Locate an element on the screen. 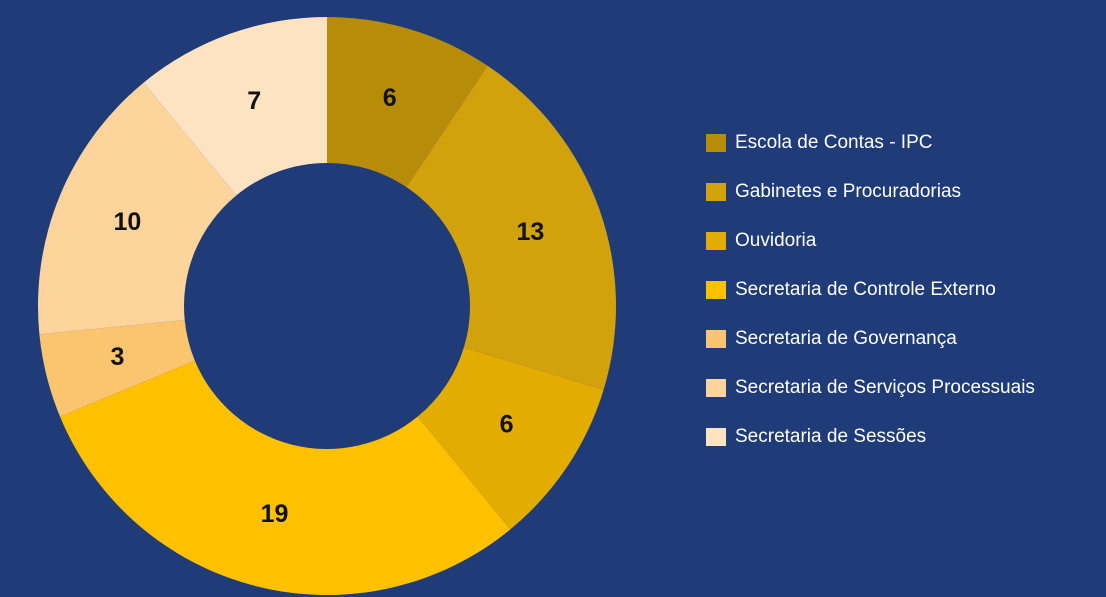 The image size is (1106, 597). data-label: 3 is located at coordinates (118, 357).